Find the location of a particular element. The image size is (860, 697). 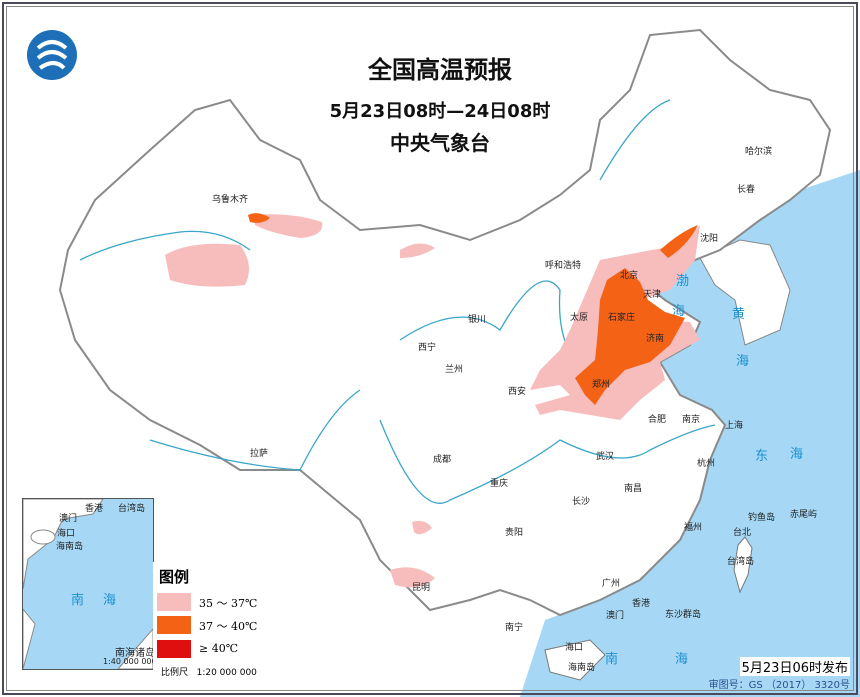

map-scale: 比例尺 1:20 000 000 is located at coordinates (209, 671).